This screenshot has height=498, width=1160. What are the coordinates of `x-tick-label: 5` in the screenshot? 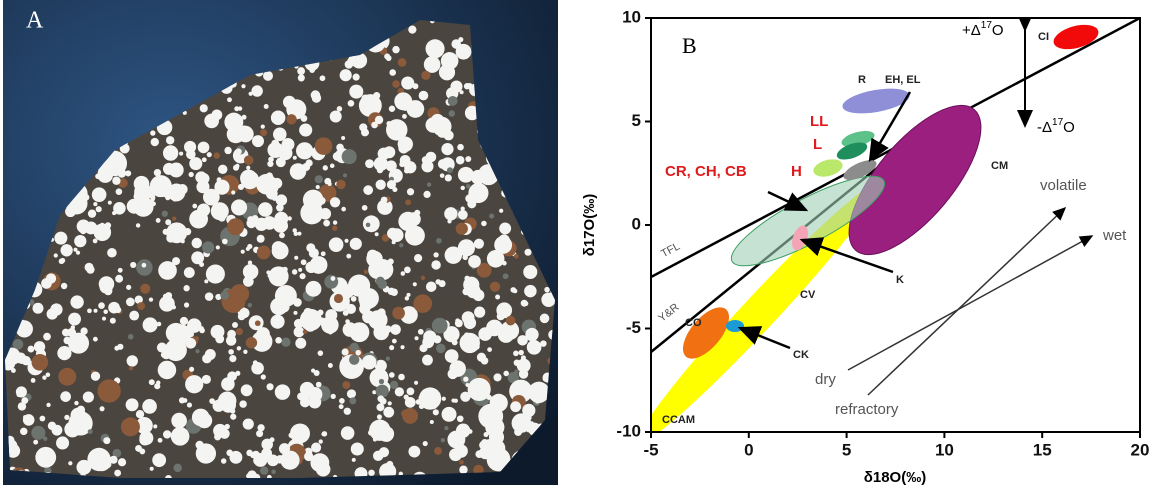 It's located at (846, 449).